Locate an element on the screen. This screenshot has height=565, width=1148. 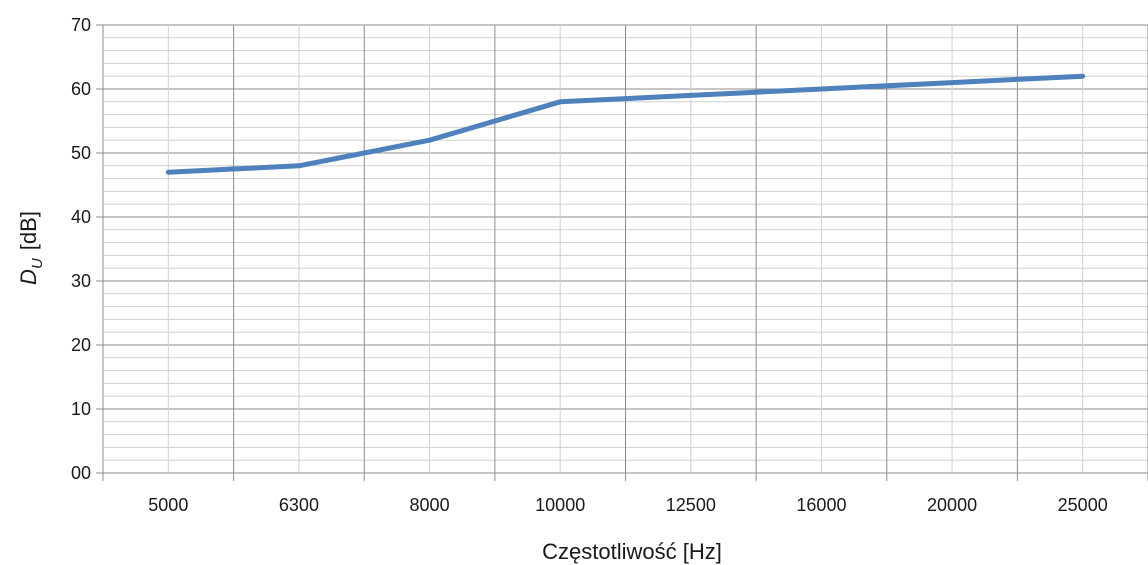
x-tick-label: 12500 is located at coordinates (691, 505).